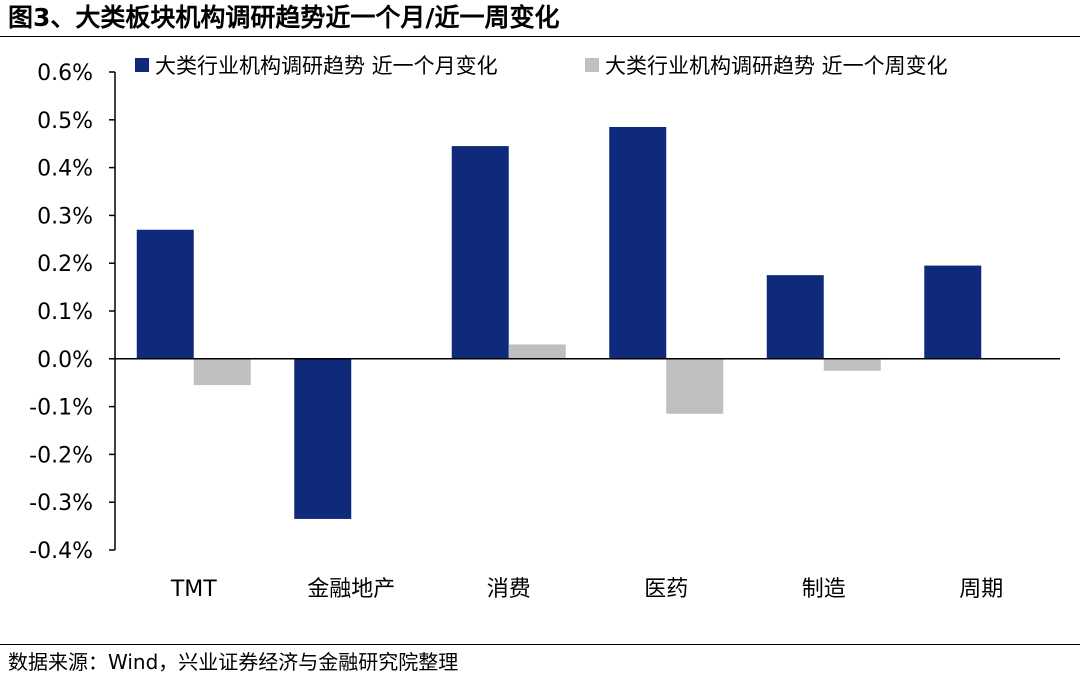 The height and width of the screenshot is (680, 1080). What do you see at coordinates (351, 589) in the screenshot?
I see `category-label: 金融地产` at bounding box center [351, 589].